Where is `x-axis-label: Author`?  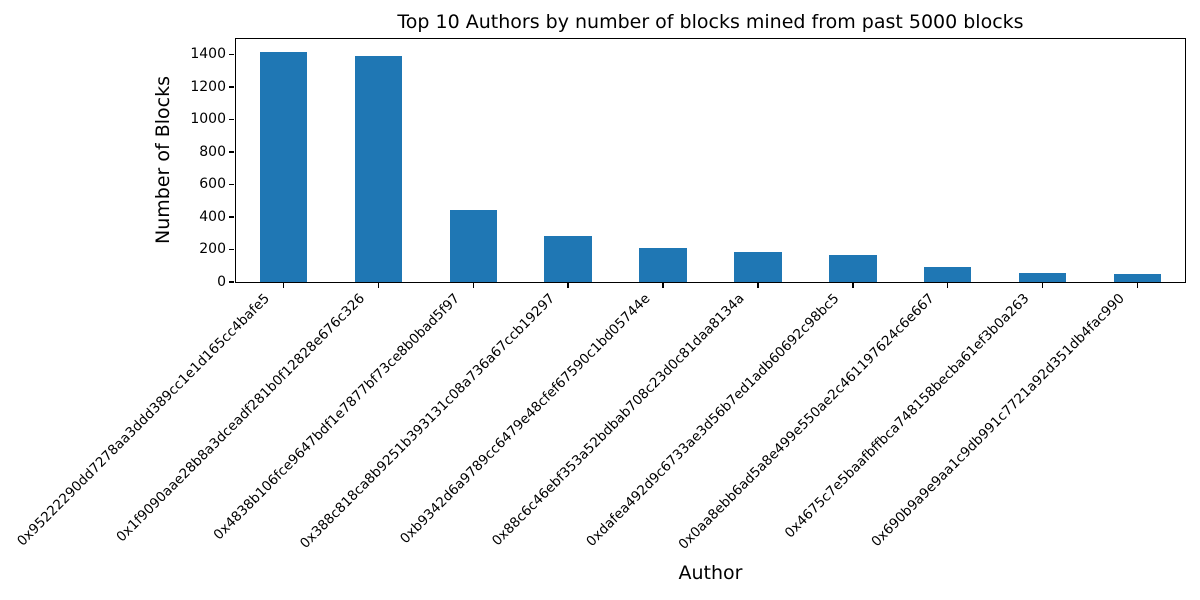 x-axis-label: Author is located at coordinates (710, 573).